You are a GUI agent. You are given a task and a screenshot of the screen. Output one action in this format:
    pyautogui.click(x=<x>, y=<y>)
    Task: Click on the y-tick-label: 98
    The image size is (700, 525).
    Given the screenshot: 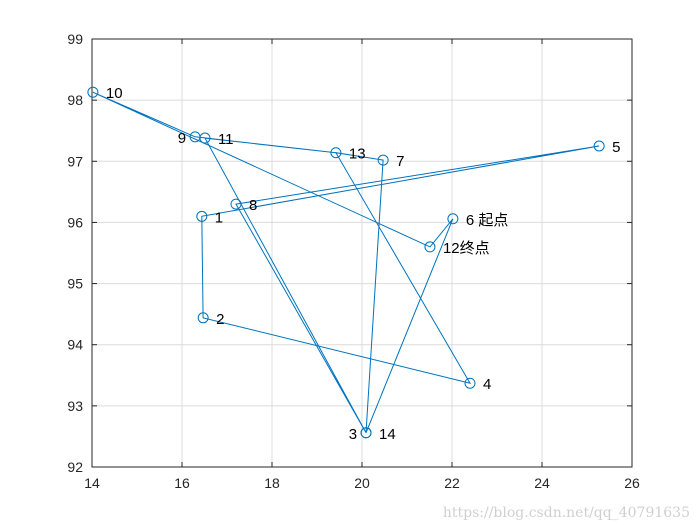 What is the action you would take?
    pyautogui.click(x=75, y=100)
    